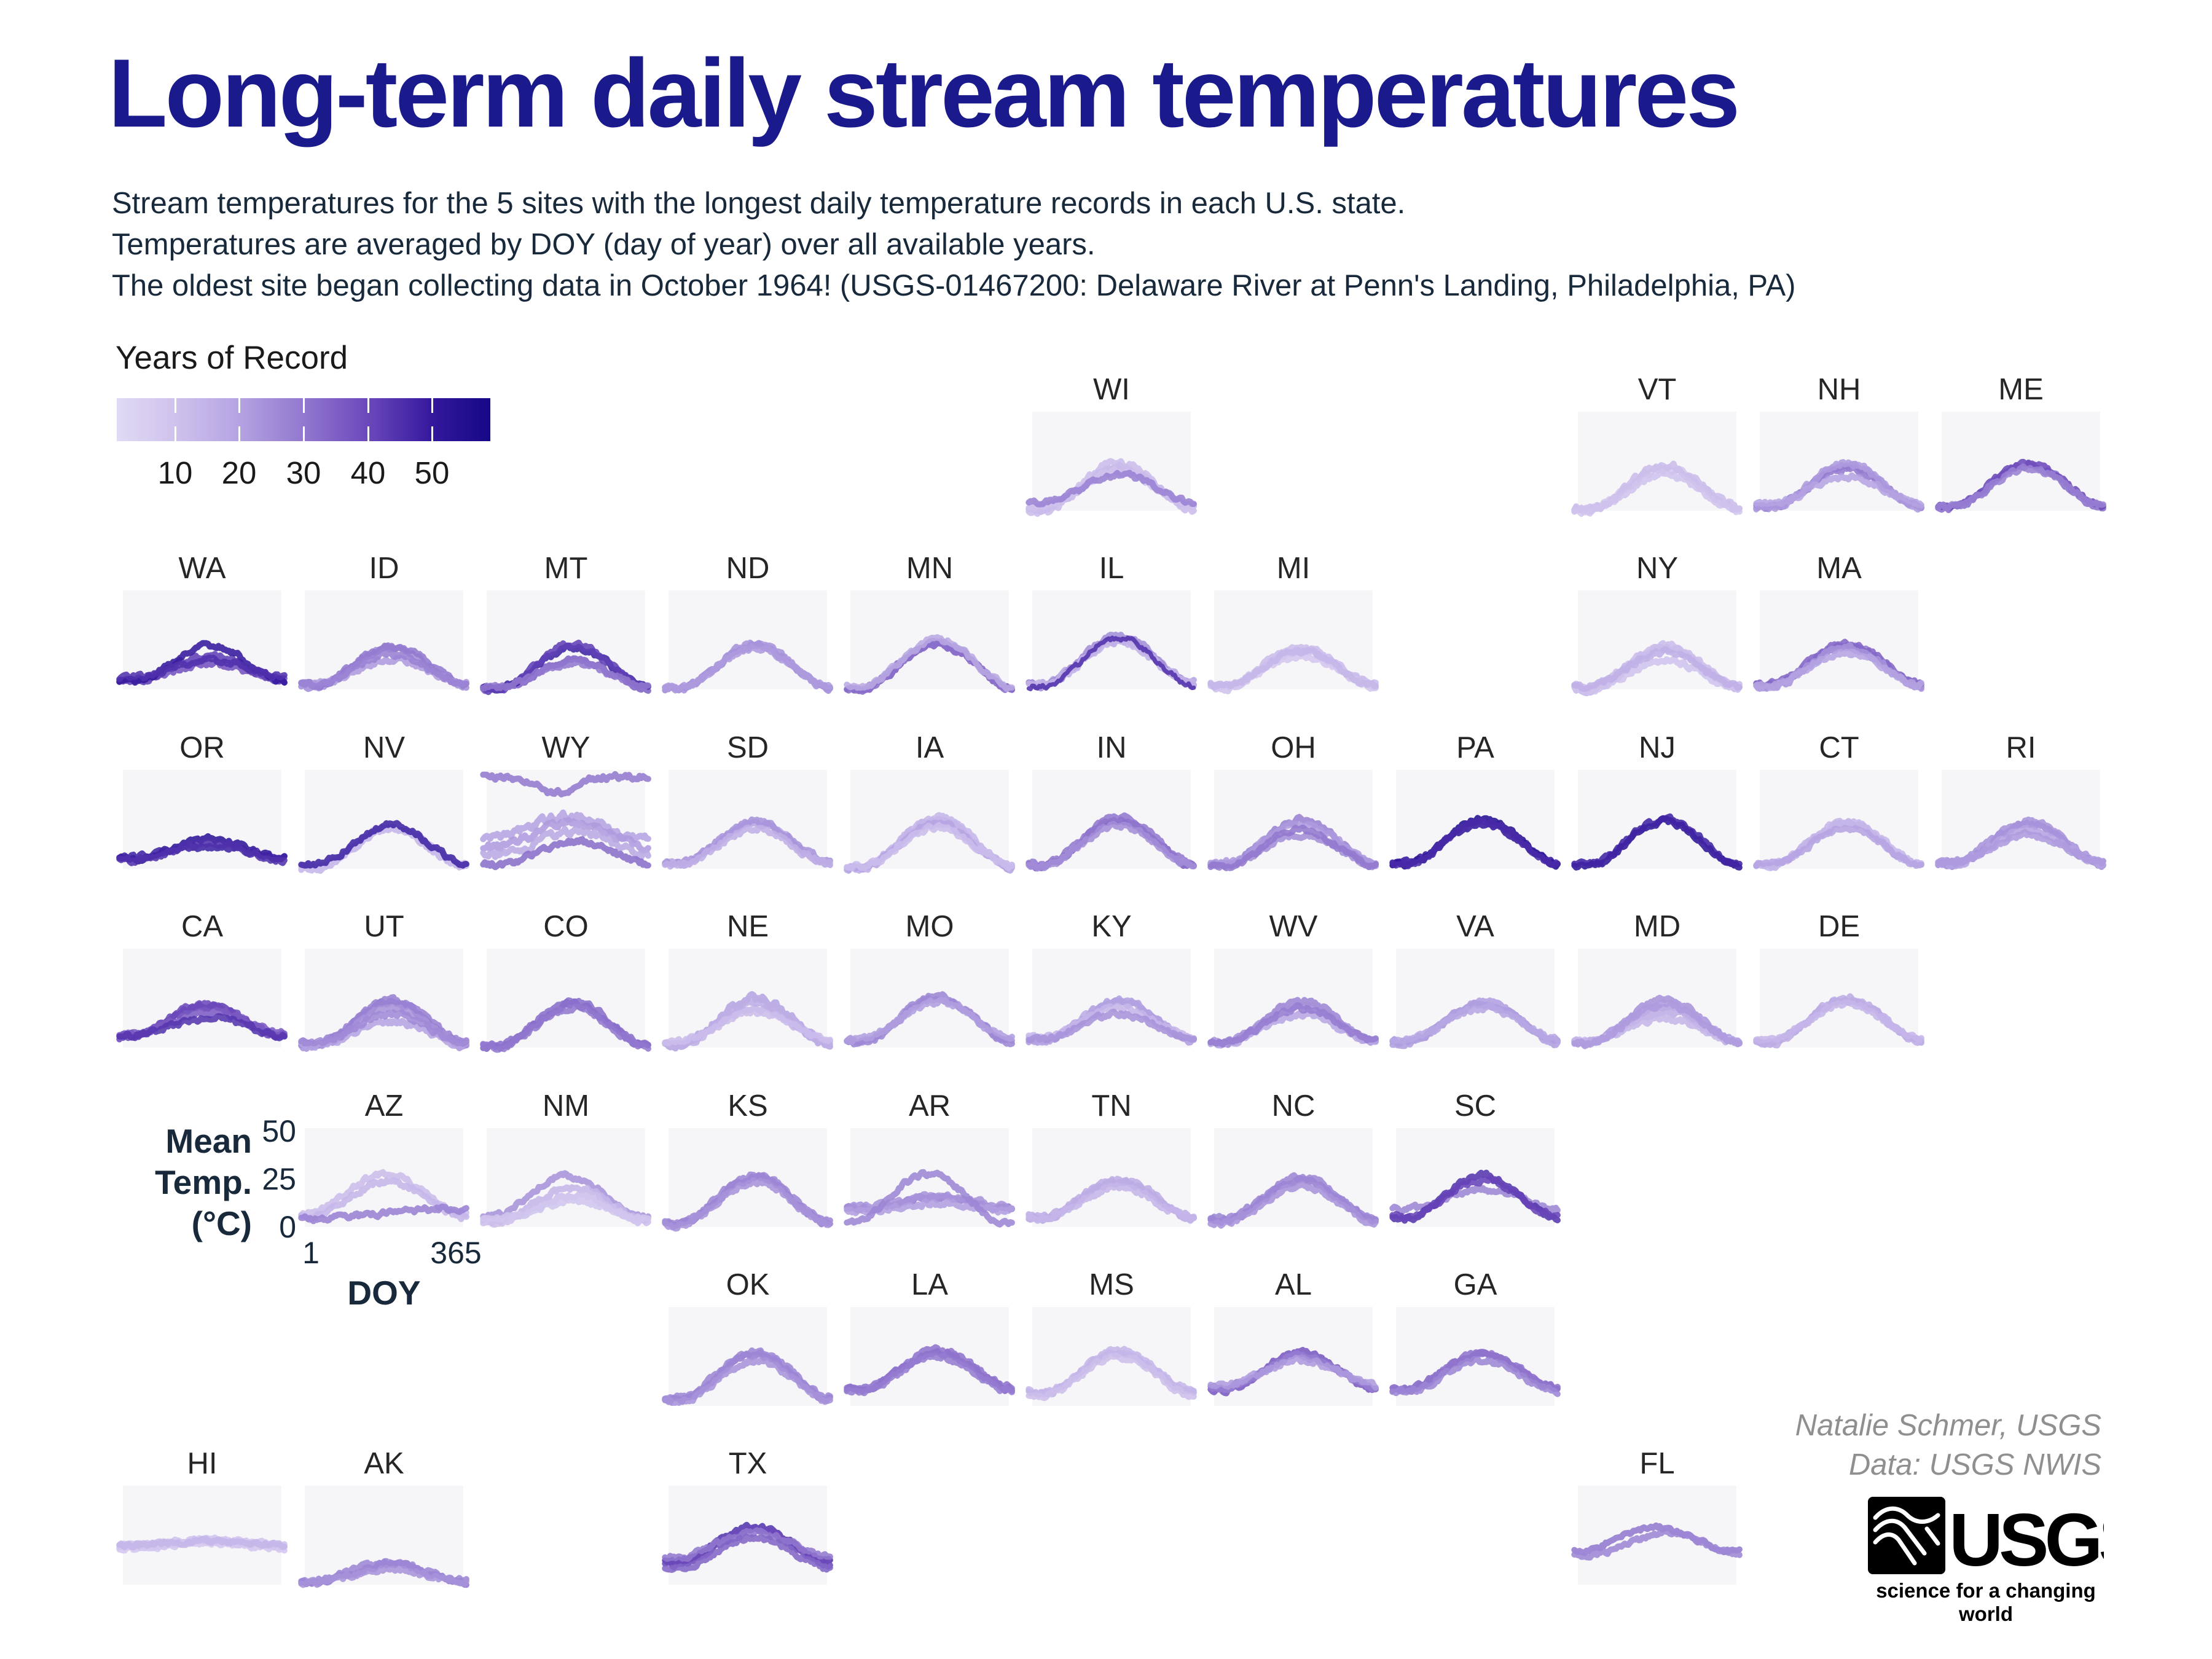  I want to click on temperature-curves-NE, so click(747, 1021).